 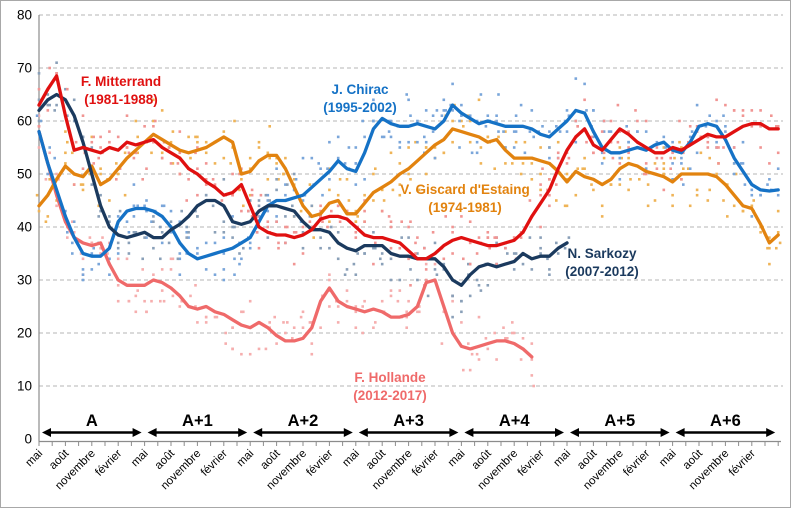 What do you see at coordinates (602, 253) in the screenshot?
I see `series-name: N. Sarkozy` at bounding box center [602, 253].